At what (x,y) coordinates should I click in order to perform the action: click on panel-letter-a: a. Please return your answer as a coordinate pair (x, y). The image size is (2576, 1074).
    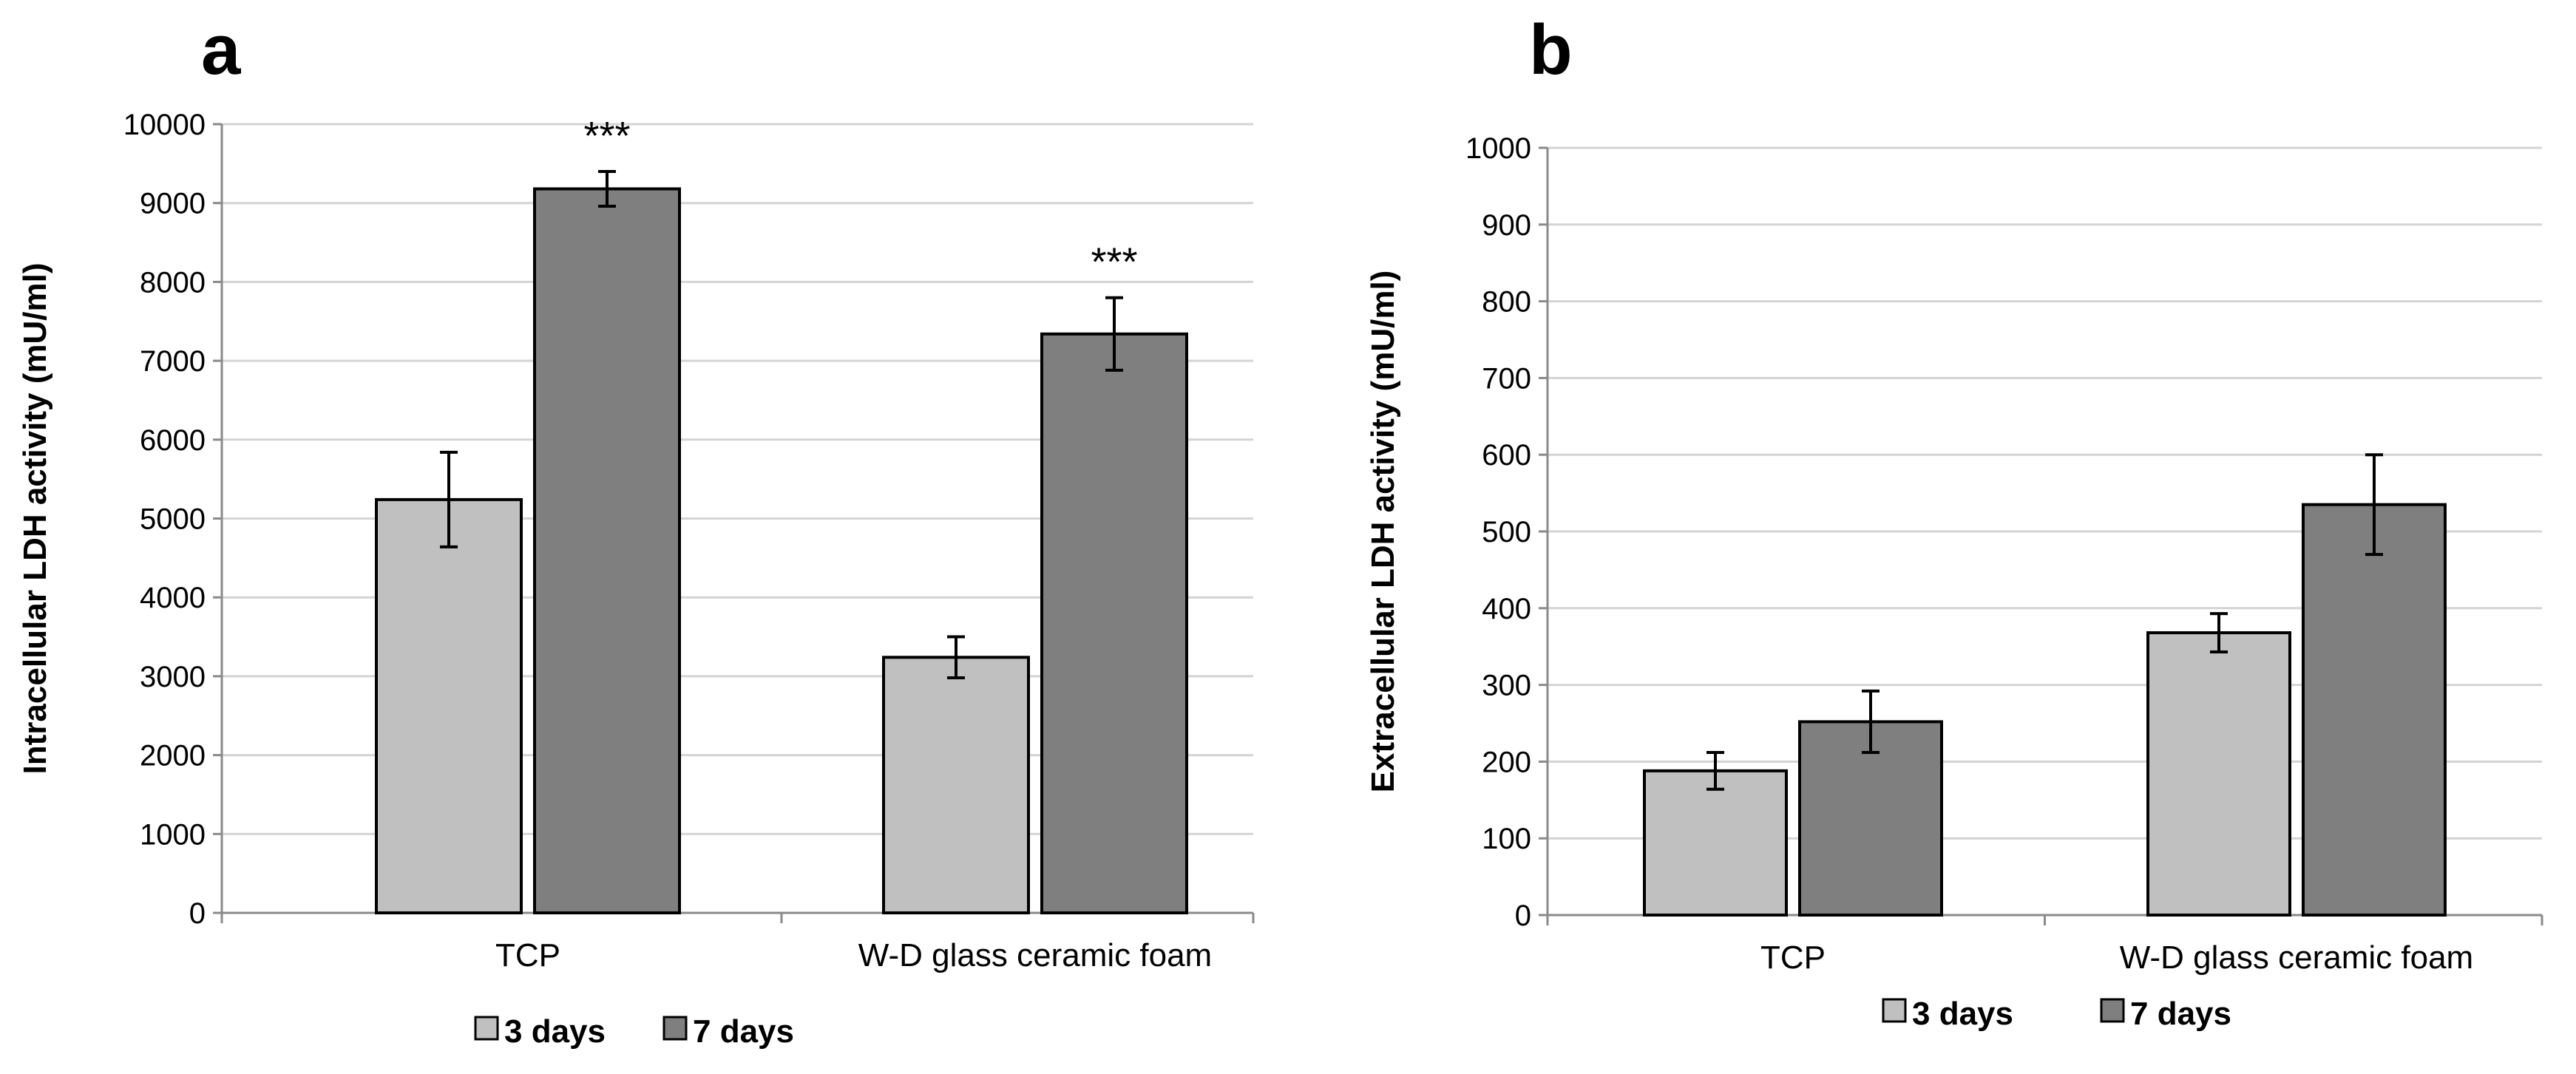
    Looking at the image, I should click on (221, 49).